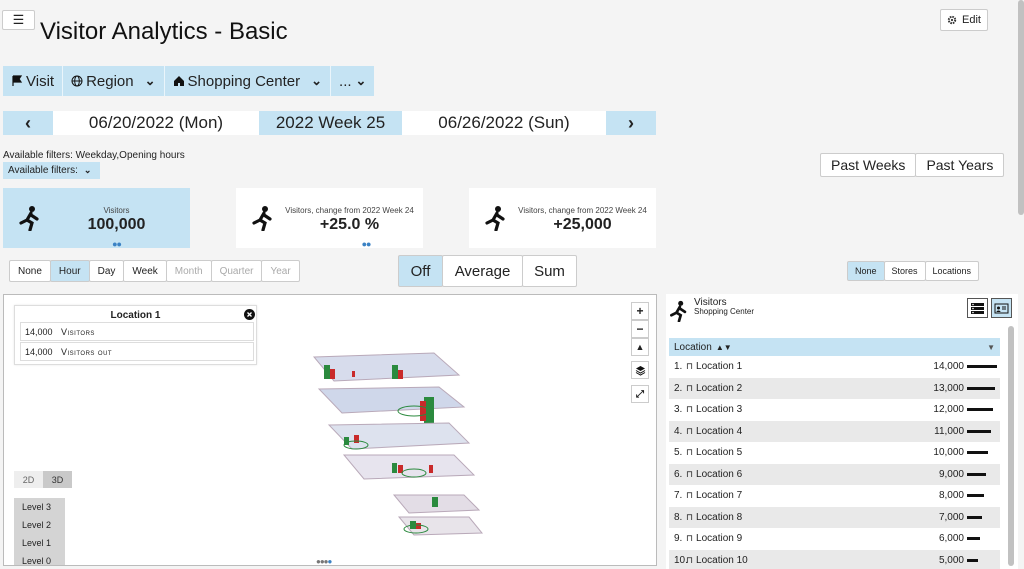 This screenshot has width=1024, height=569. What do you see at coordinates (640, 347) in the screenshot?
I see `compass-button: ▲` at bounding box center [640, 347].